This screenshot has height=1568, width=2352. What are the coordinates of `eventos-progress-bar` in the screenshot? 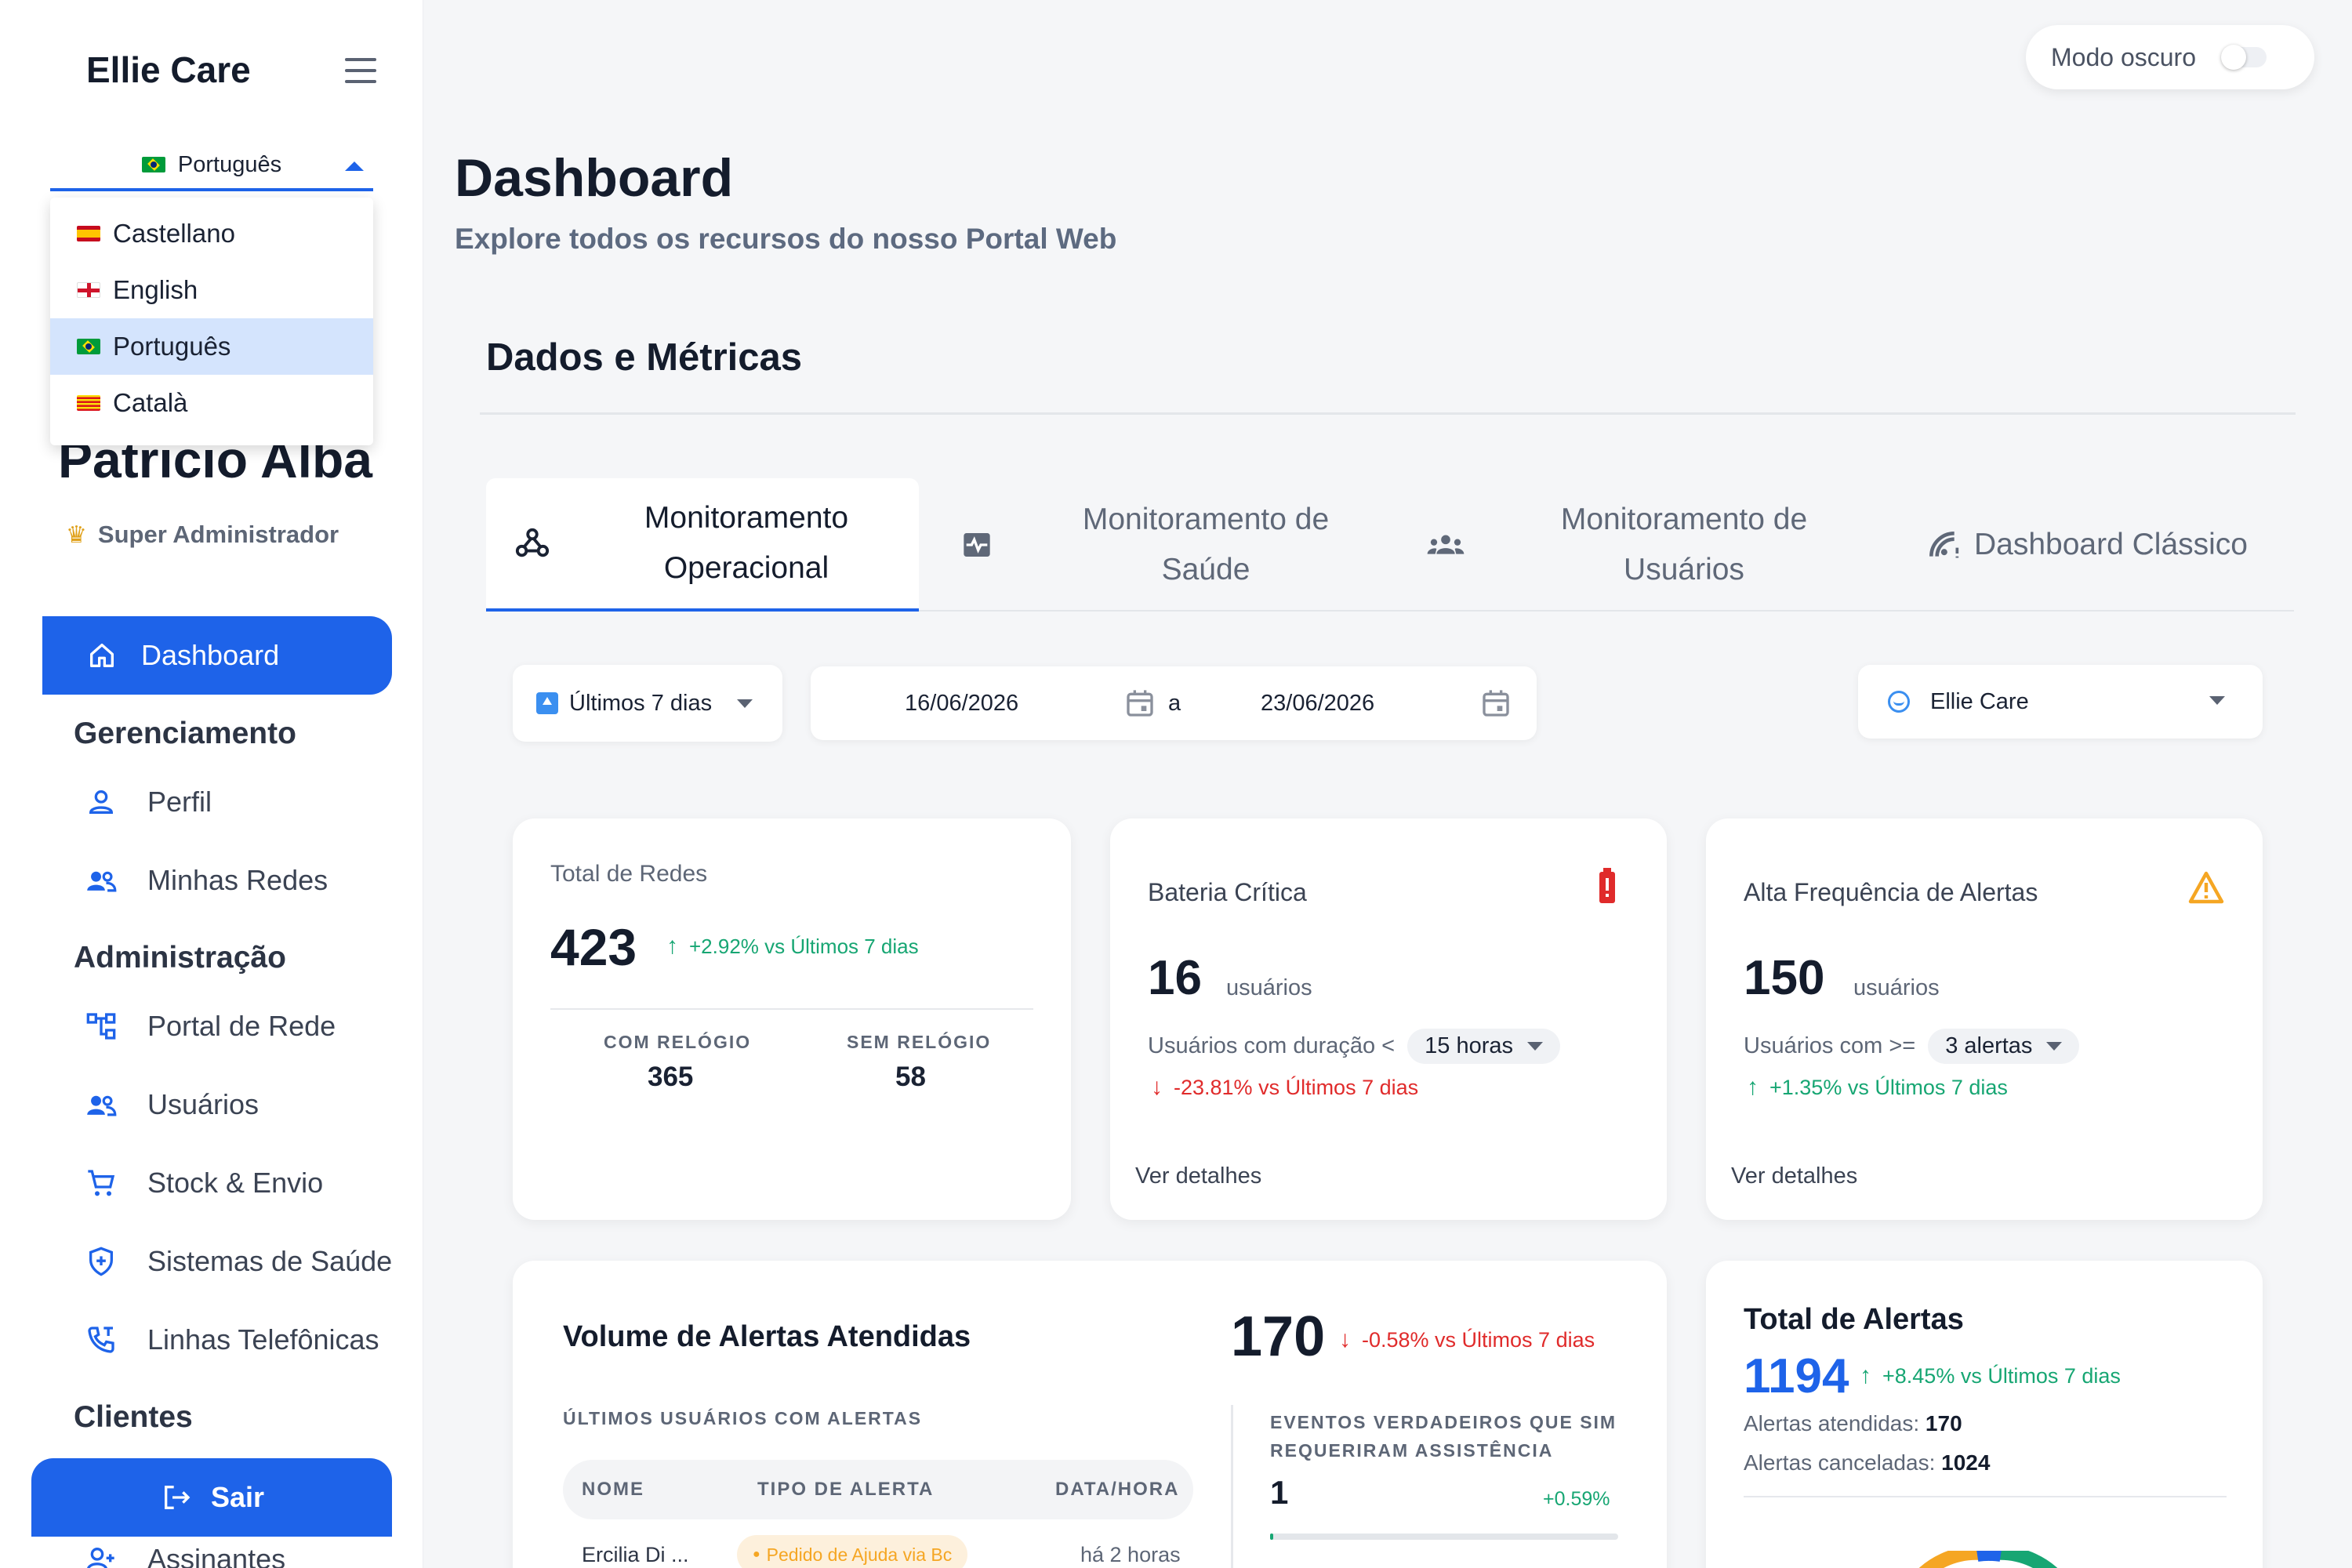 It's located at (1444, 1537).